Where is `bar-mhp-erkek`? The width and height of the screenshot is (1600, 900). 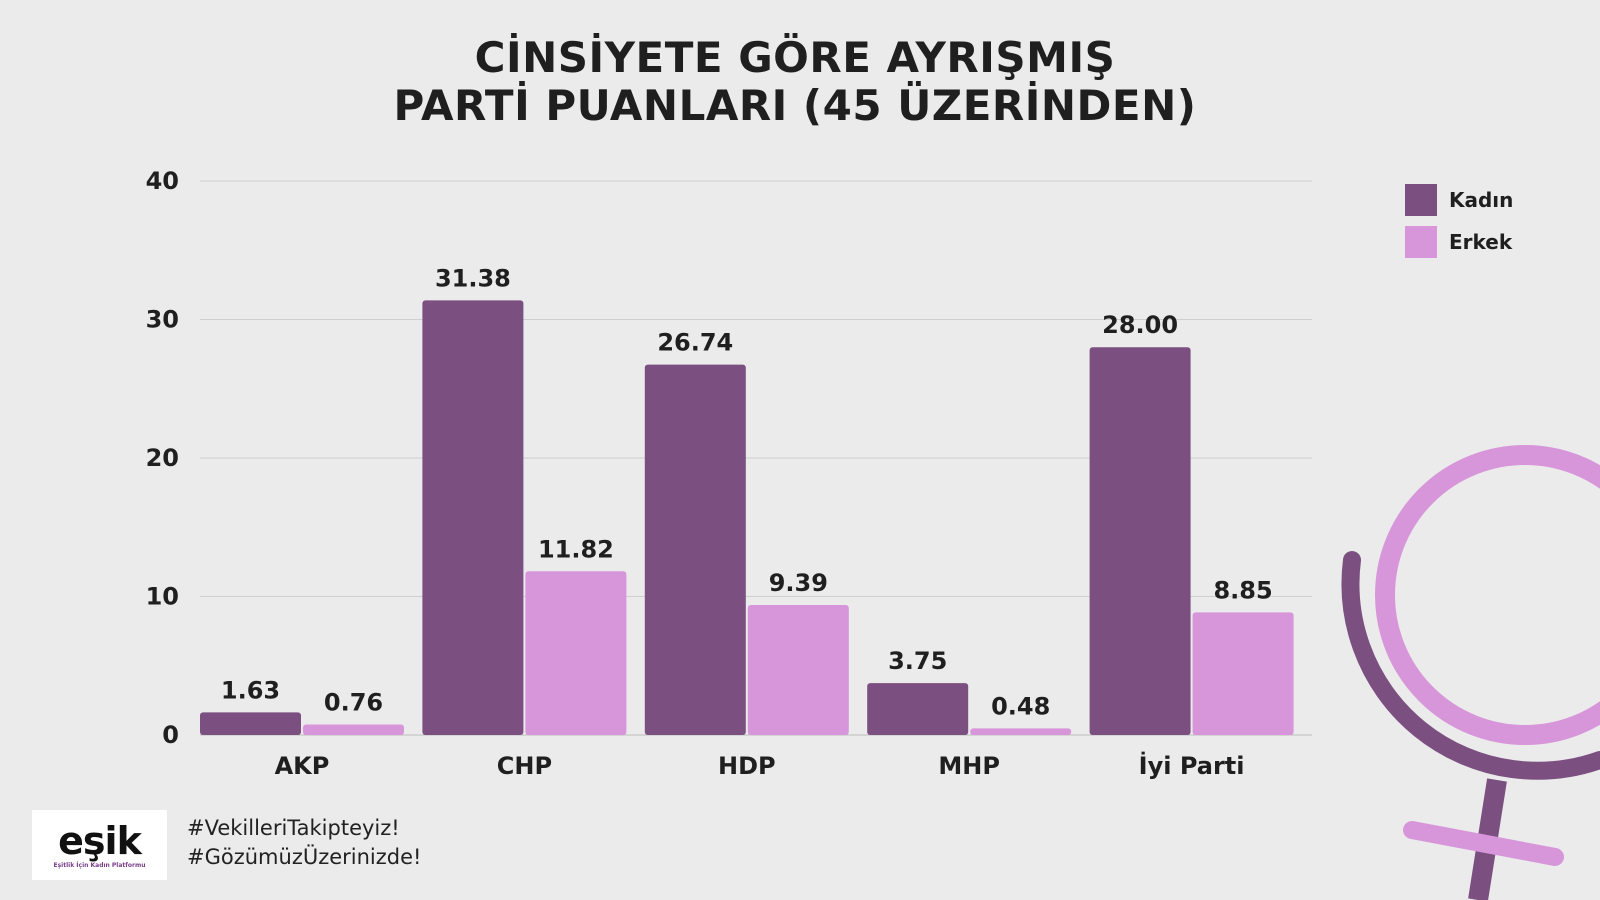 bar-mhp-erkek is located at coordinates (1021, 731).